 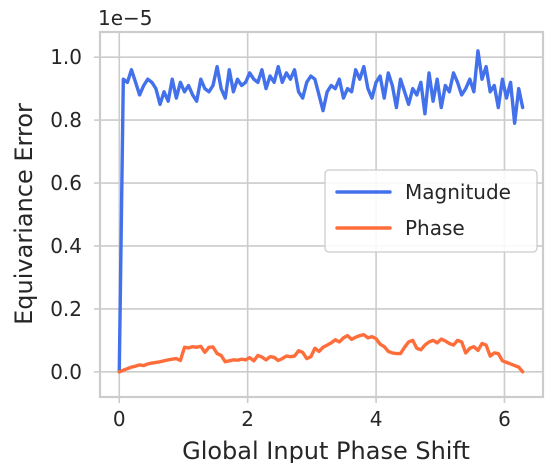 What do you see at coordinates (247, 419) in the screenshot?
I see `x-tick-label: 2` at bounding box center [247, 419].